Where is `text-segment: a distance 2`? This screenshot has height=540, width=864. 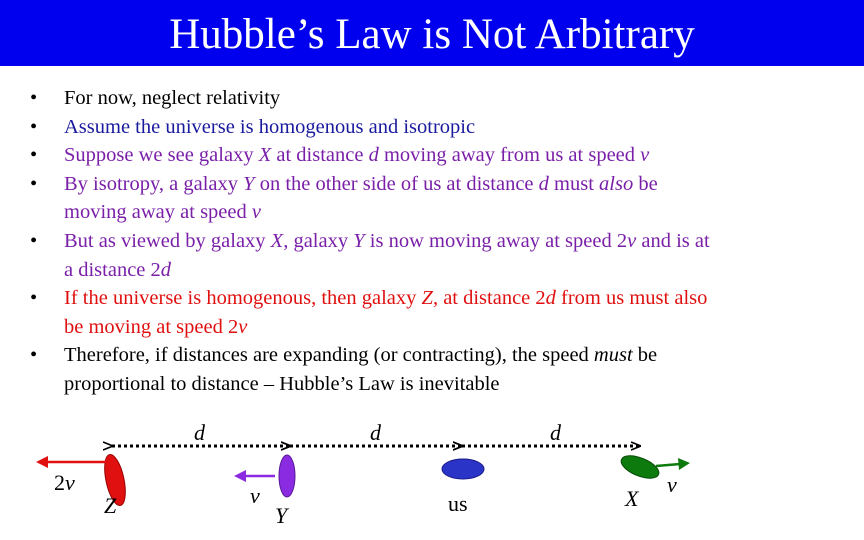
text-segment: a distance 2 is located at coordinates (112, 269).